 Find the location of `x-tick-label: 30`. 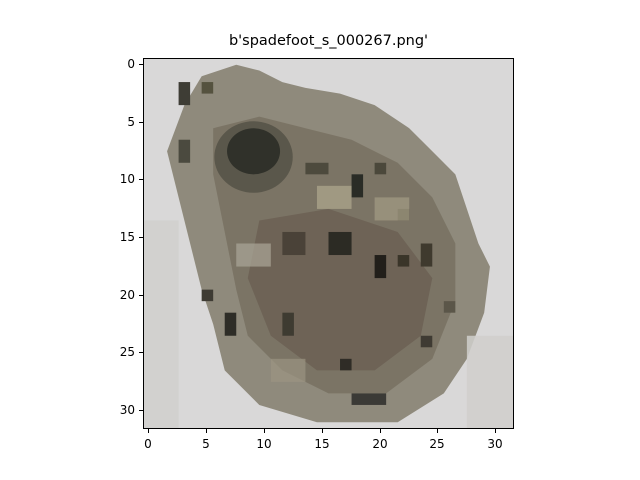

x-tick-label: 30 is located at coordinates (495, 444).